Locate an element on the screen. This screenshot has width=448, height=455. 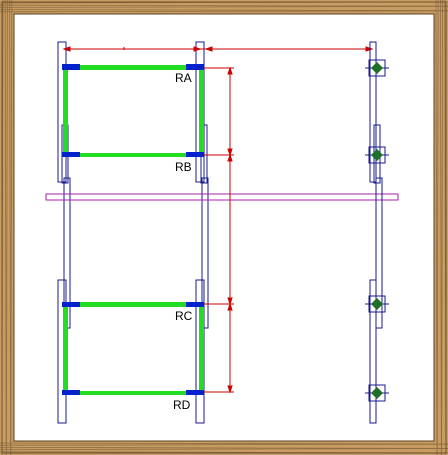
lower-frame is located at coordinates (133, 348).